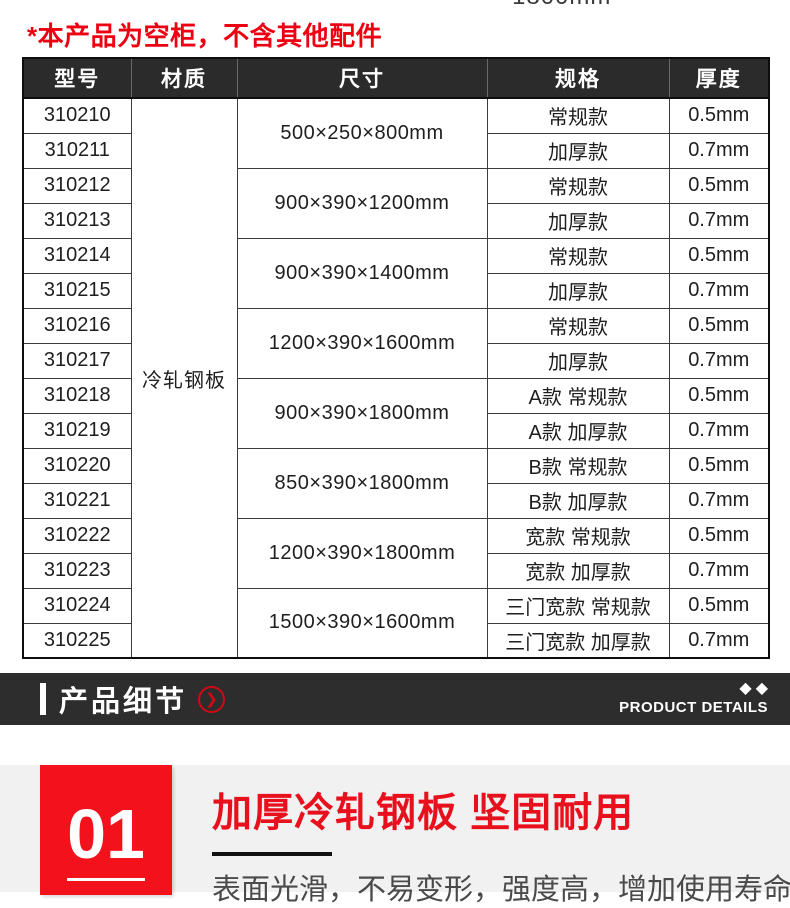 The image size is (790, 908). I want to click on section-bar-right: ◆◆ PRODUCT DETAILS, so click(693, 698).